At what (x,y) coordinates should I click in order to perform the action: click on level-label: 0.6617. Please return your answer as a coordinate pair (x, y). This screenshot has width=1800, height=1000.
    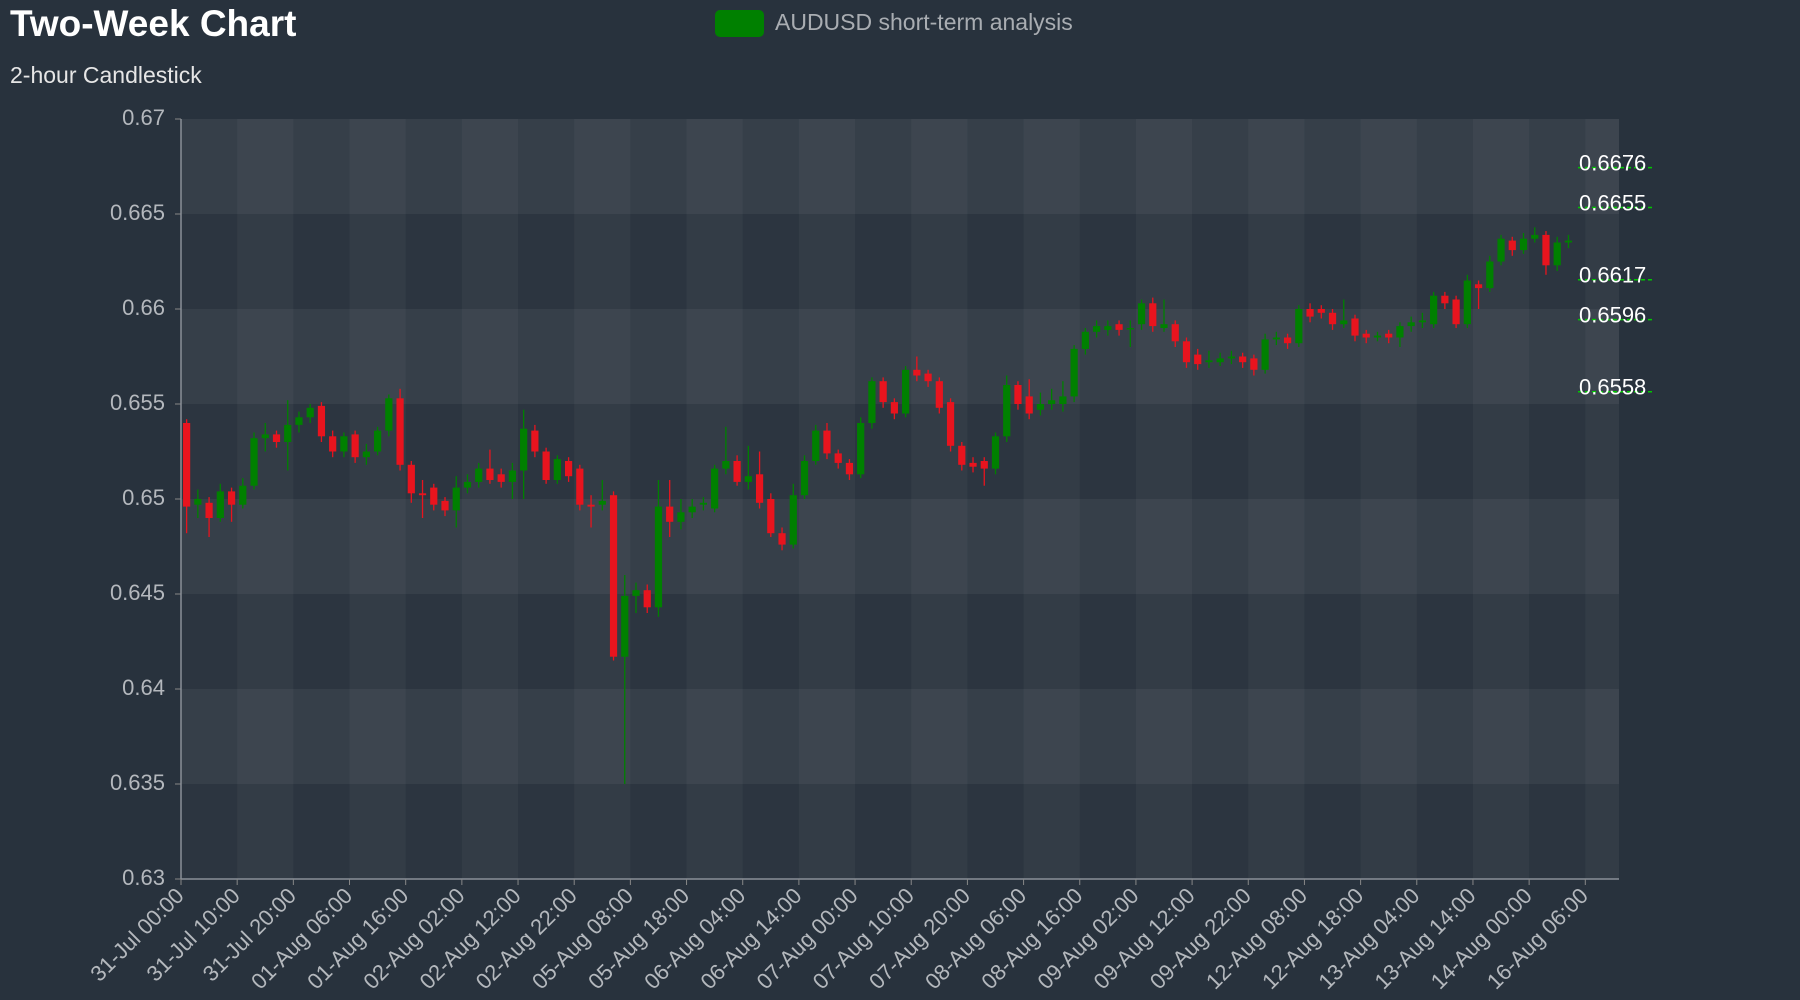
    Looking at the image, I should click on (1612, 275).